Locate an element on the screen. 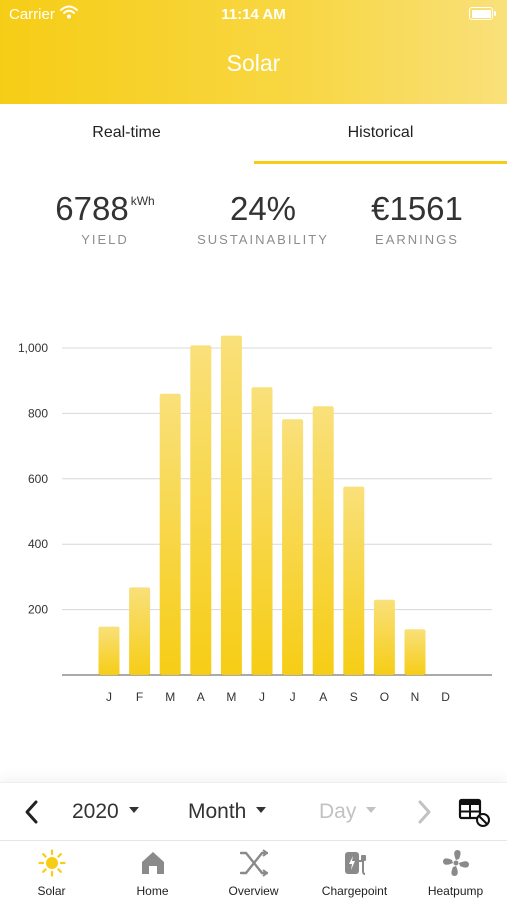  tab-realtime: Real-time is located at coordinates (126, 132).